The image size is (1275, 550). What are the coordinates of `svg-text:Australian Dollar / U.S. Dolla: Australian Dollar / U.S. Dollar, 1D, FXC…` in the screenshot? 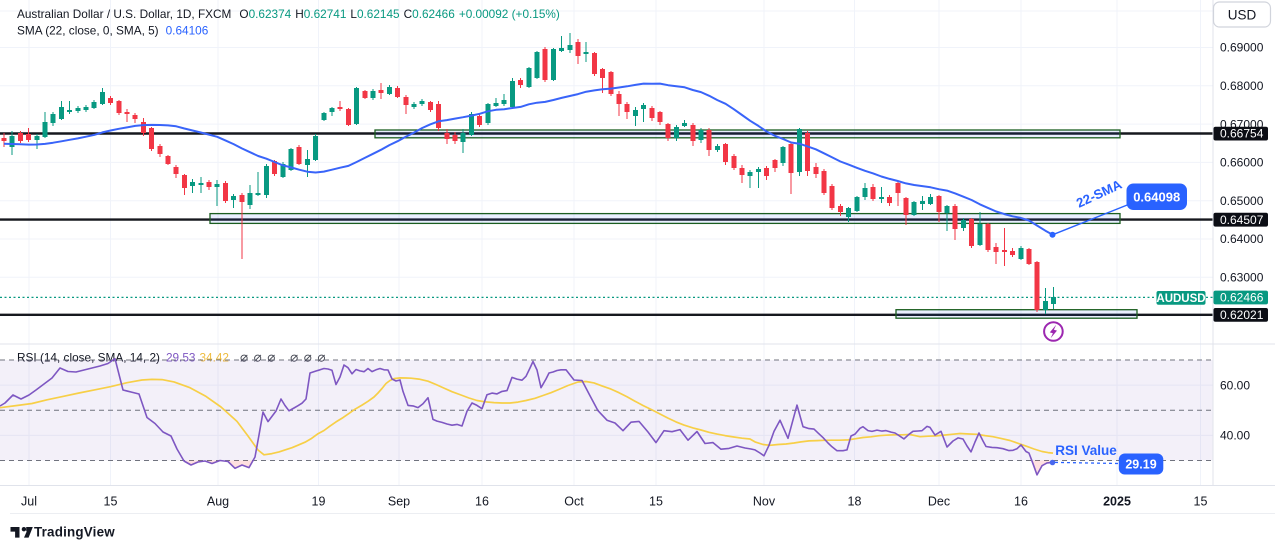 It's located at (288, 14).